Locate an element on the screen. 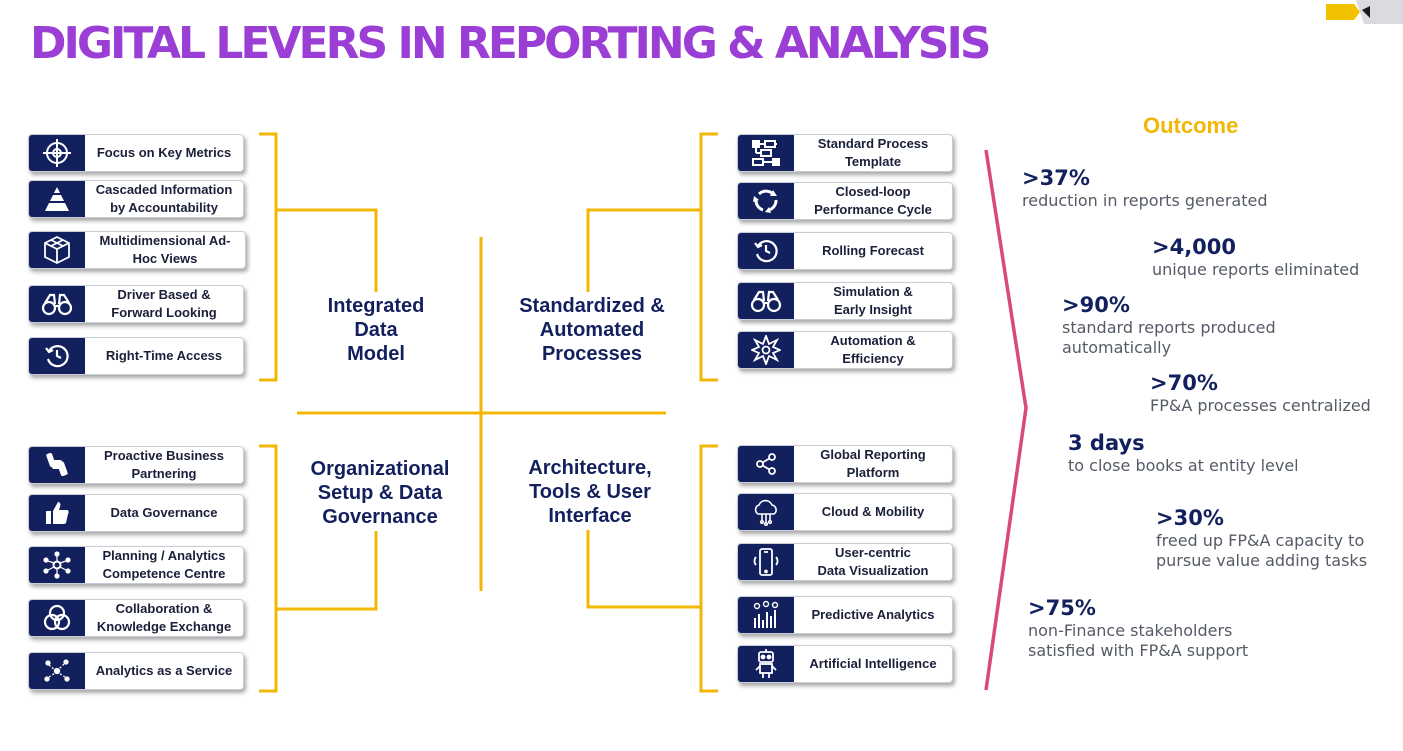 The height and width of the screenshot is (751, 1403). quadrant-architecture-tools: Architecture, Tools & User Interface is located at coordinates (590, 492).